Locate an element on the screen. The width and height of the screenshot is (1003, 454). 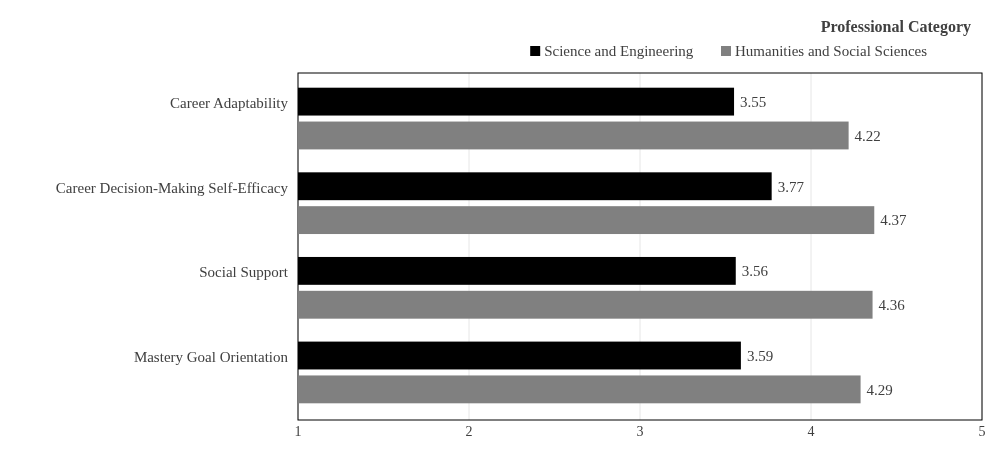
data-label: 4.36 is located at coordinates (892, 304).